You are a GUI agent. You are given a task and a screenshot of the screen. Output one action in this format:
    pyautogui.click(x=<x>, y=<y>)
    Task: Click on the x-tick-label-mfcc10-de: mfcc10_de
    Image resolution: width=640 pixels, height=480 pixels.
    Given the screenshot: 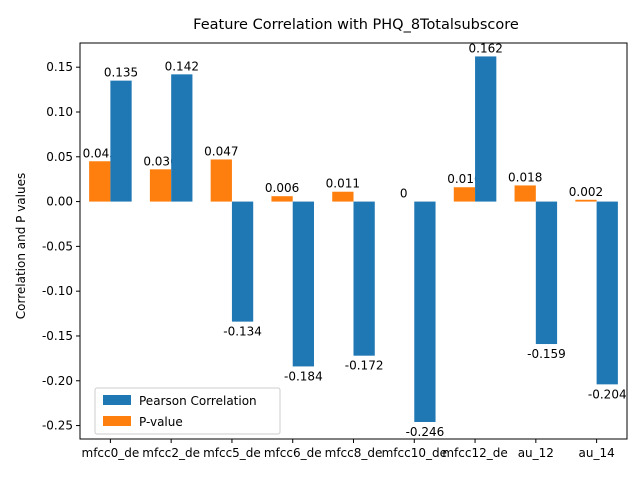 What is the action you would take?
    pyautogui.click(x=414, y=453)
    